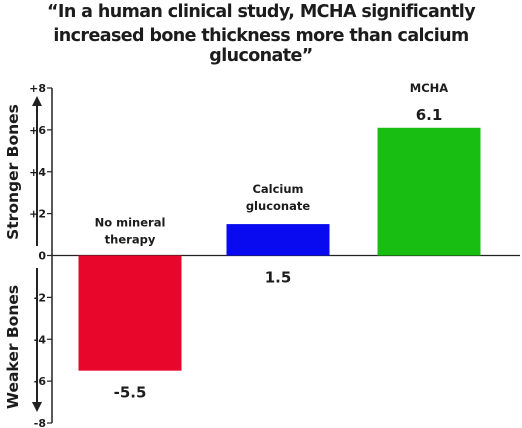 Image resolution: width=522 pixels, height=428 pixels. What do you see at coordinates (429, 115) in the screenshot?
I see `value-label: 6.1` at bounding box center [429, 115].